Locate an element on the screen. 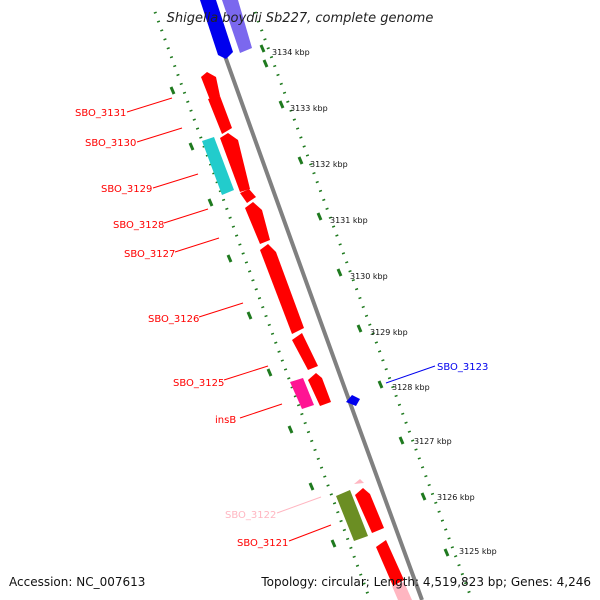 The image size is (600, 600). gene-label-sbo-3131: SBO_3131 is located at coordinates (100, 113).